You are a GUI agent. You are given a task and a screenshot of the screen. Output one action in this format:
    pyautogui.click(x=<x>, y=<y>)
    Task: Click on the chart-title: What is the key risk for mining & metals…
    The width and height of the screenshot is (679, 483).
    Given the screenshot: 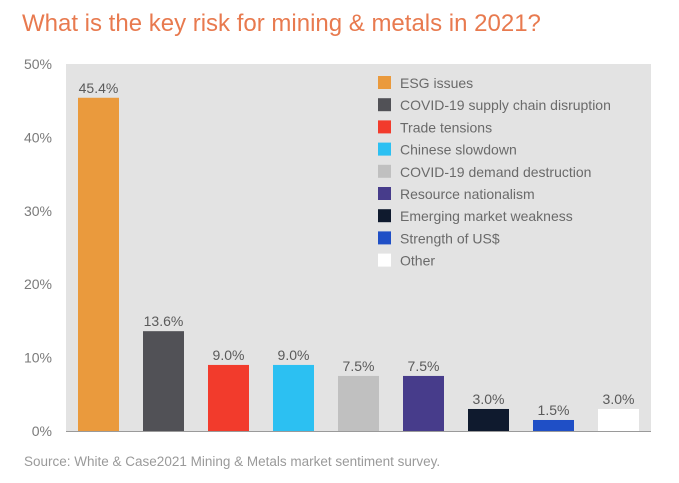 What is the action you would take?
    pyautogui.click(x=281, y=23)
    